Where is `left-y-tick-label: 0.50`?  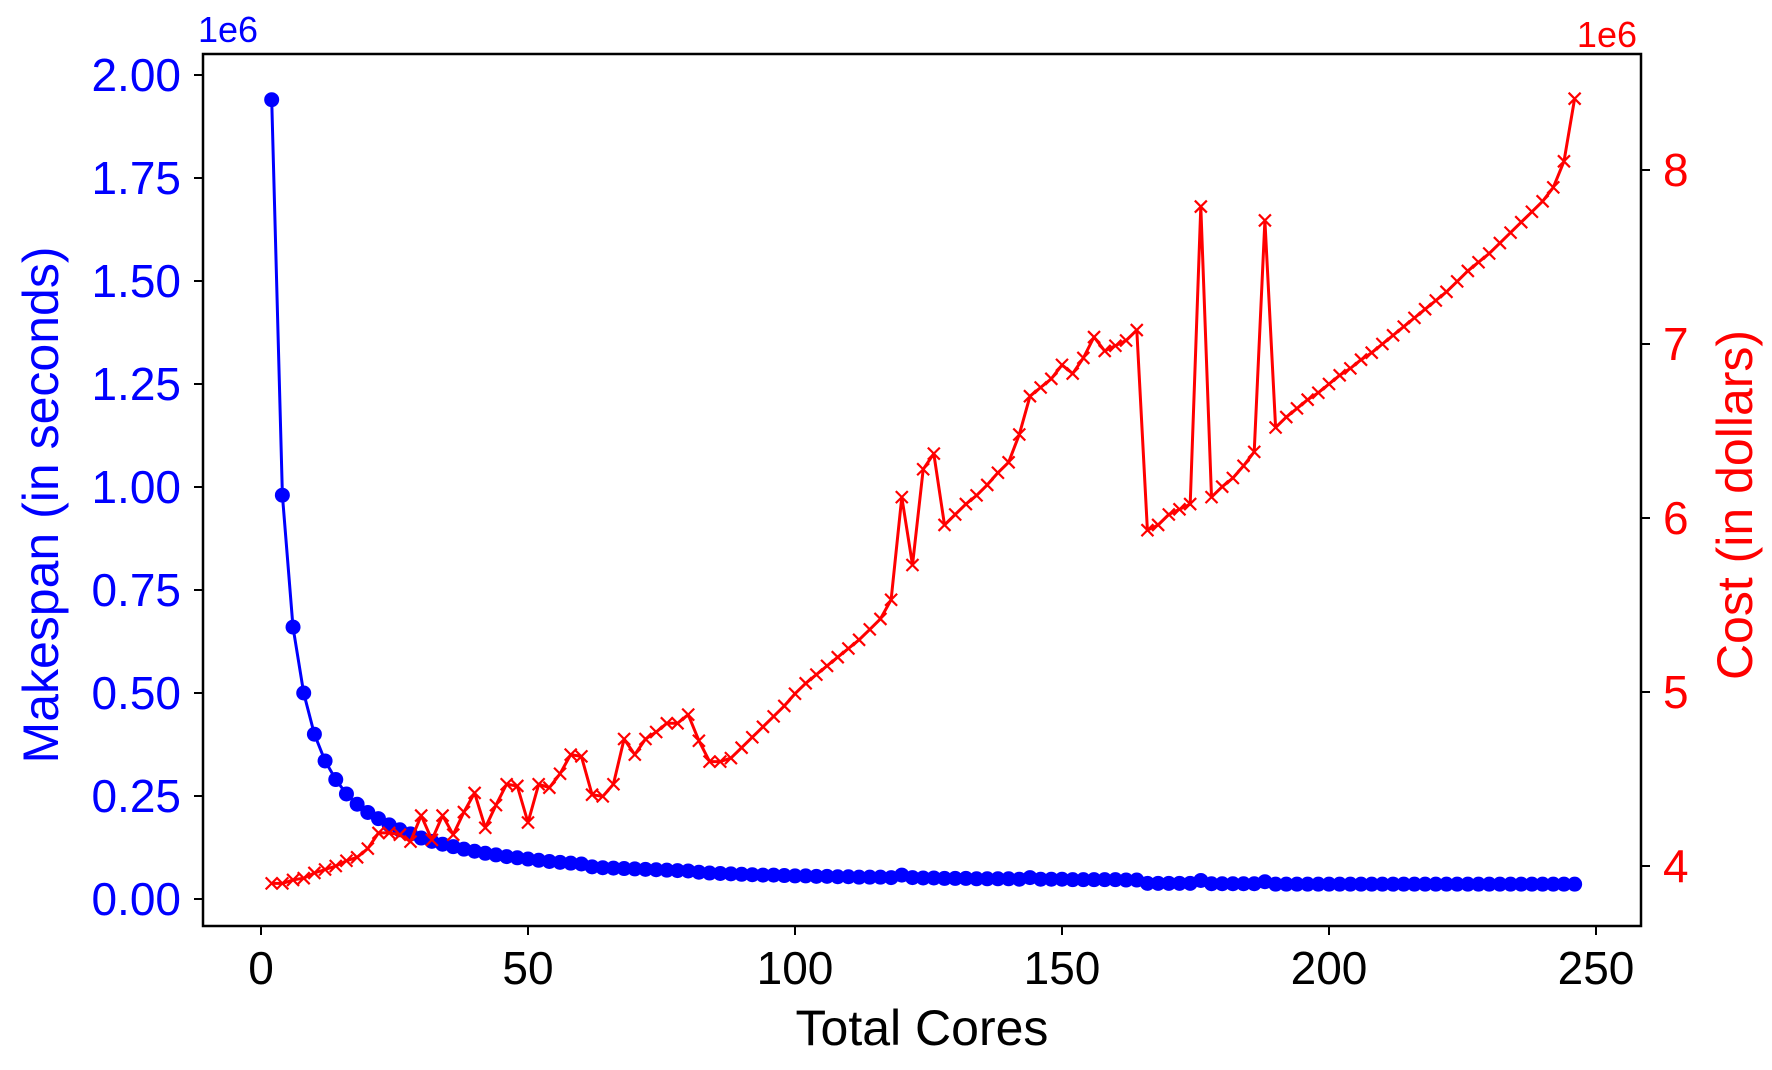
left-y-tick-label: 0.50 is located at coordinates (136, 693).